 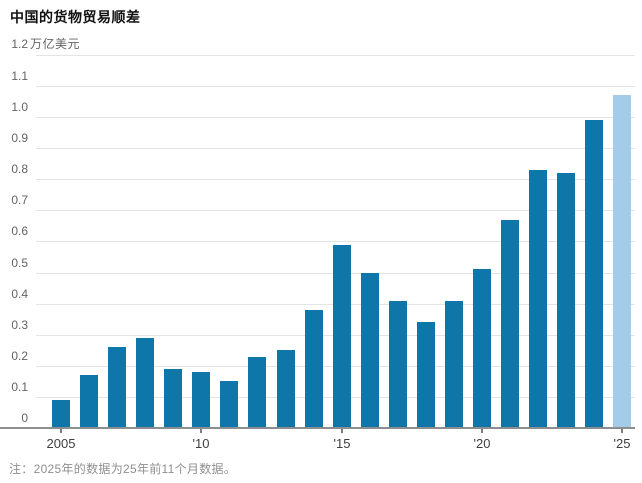 What do you see at coordinates (19, 387) in the screenshot?
I see `y-tick-label: 0.1` at bounding box center [19, 387].